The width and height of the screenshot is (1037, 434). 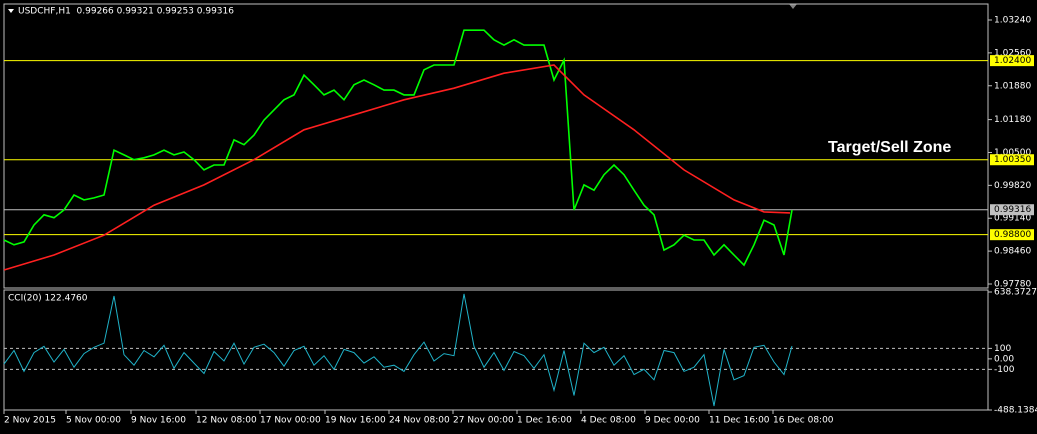 I want to click on x-tick-label: 12 Nov 08:00, so click(x=226, y=421).